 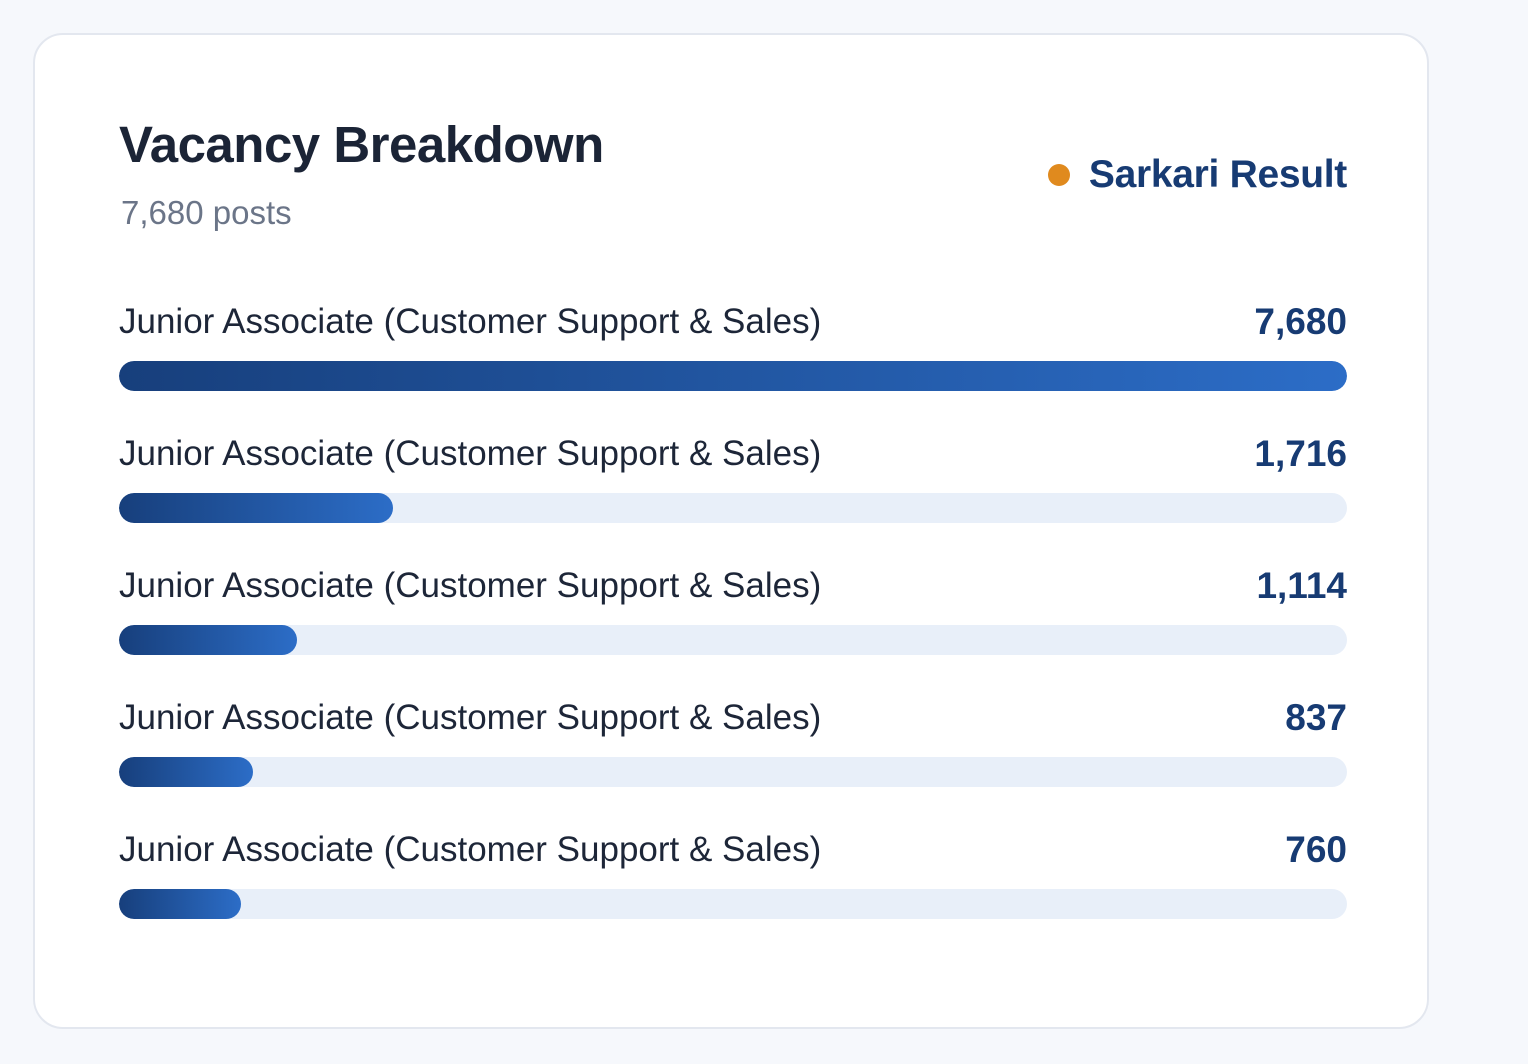 What do you see at coordinates (1316, 717) in the screenshot?
I see `vacancy-row-value: 837` at bounding box center [1316, 717].